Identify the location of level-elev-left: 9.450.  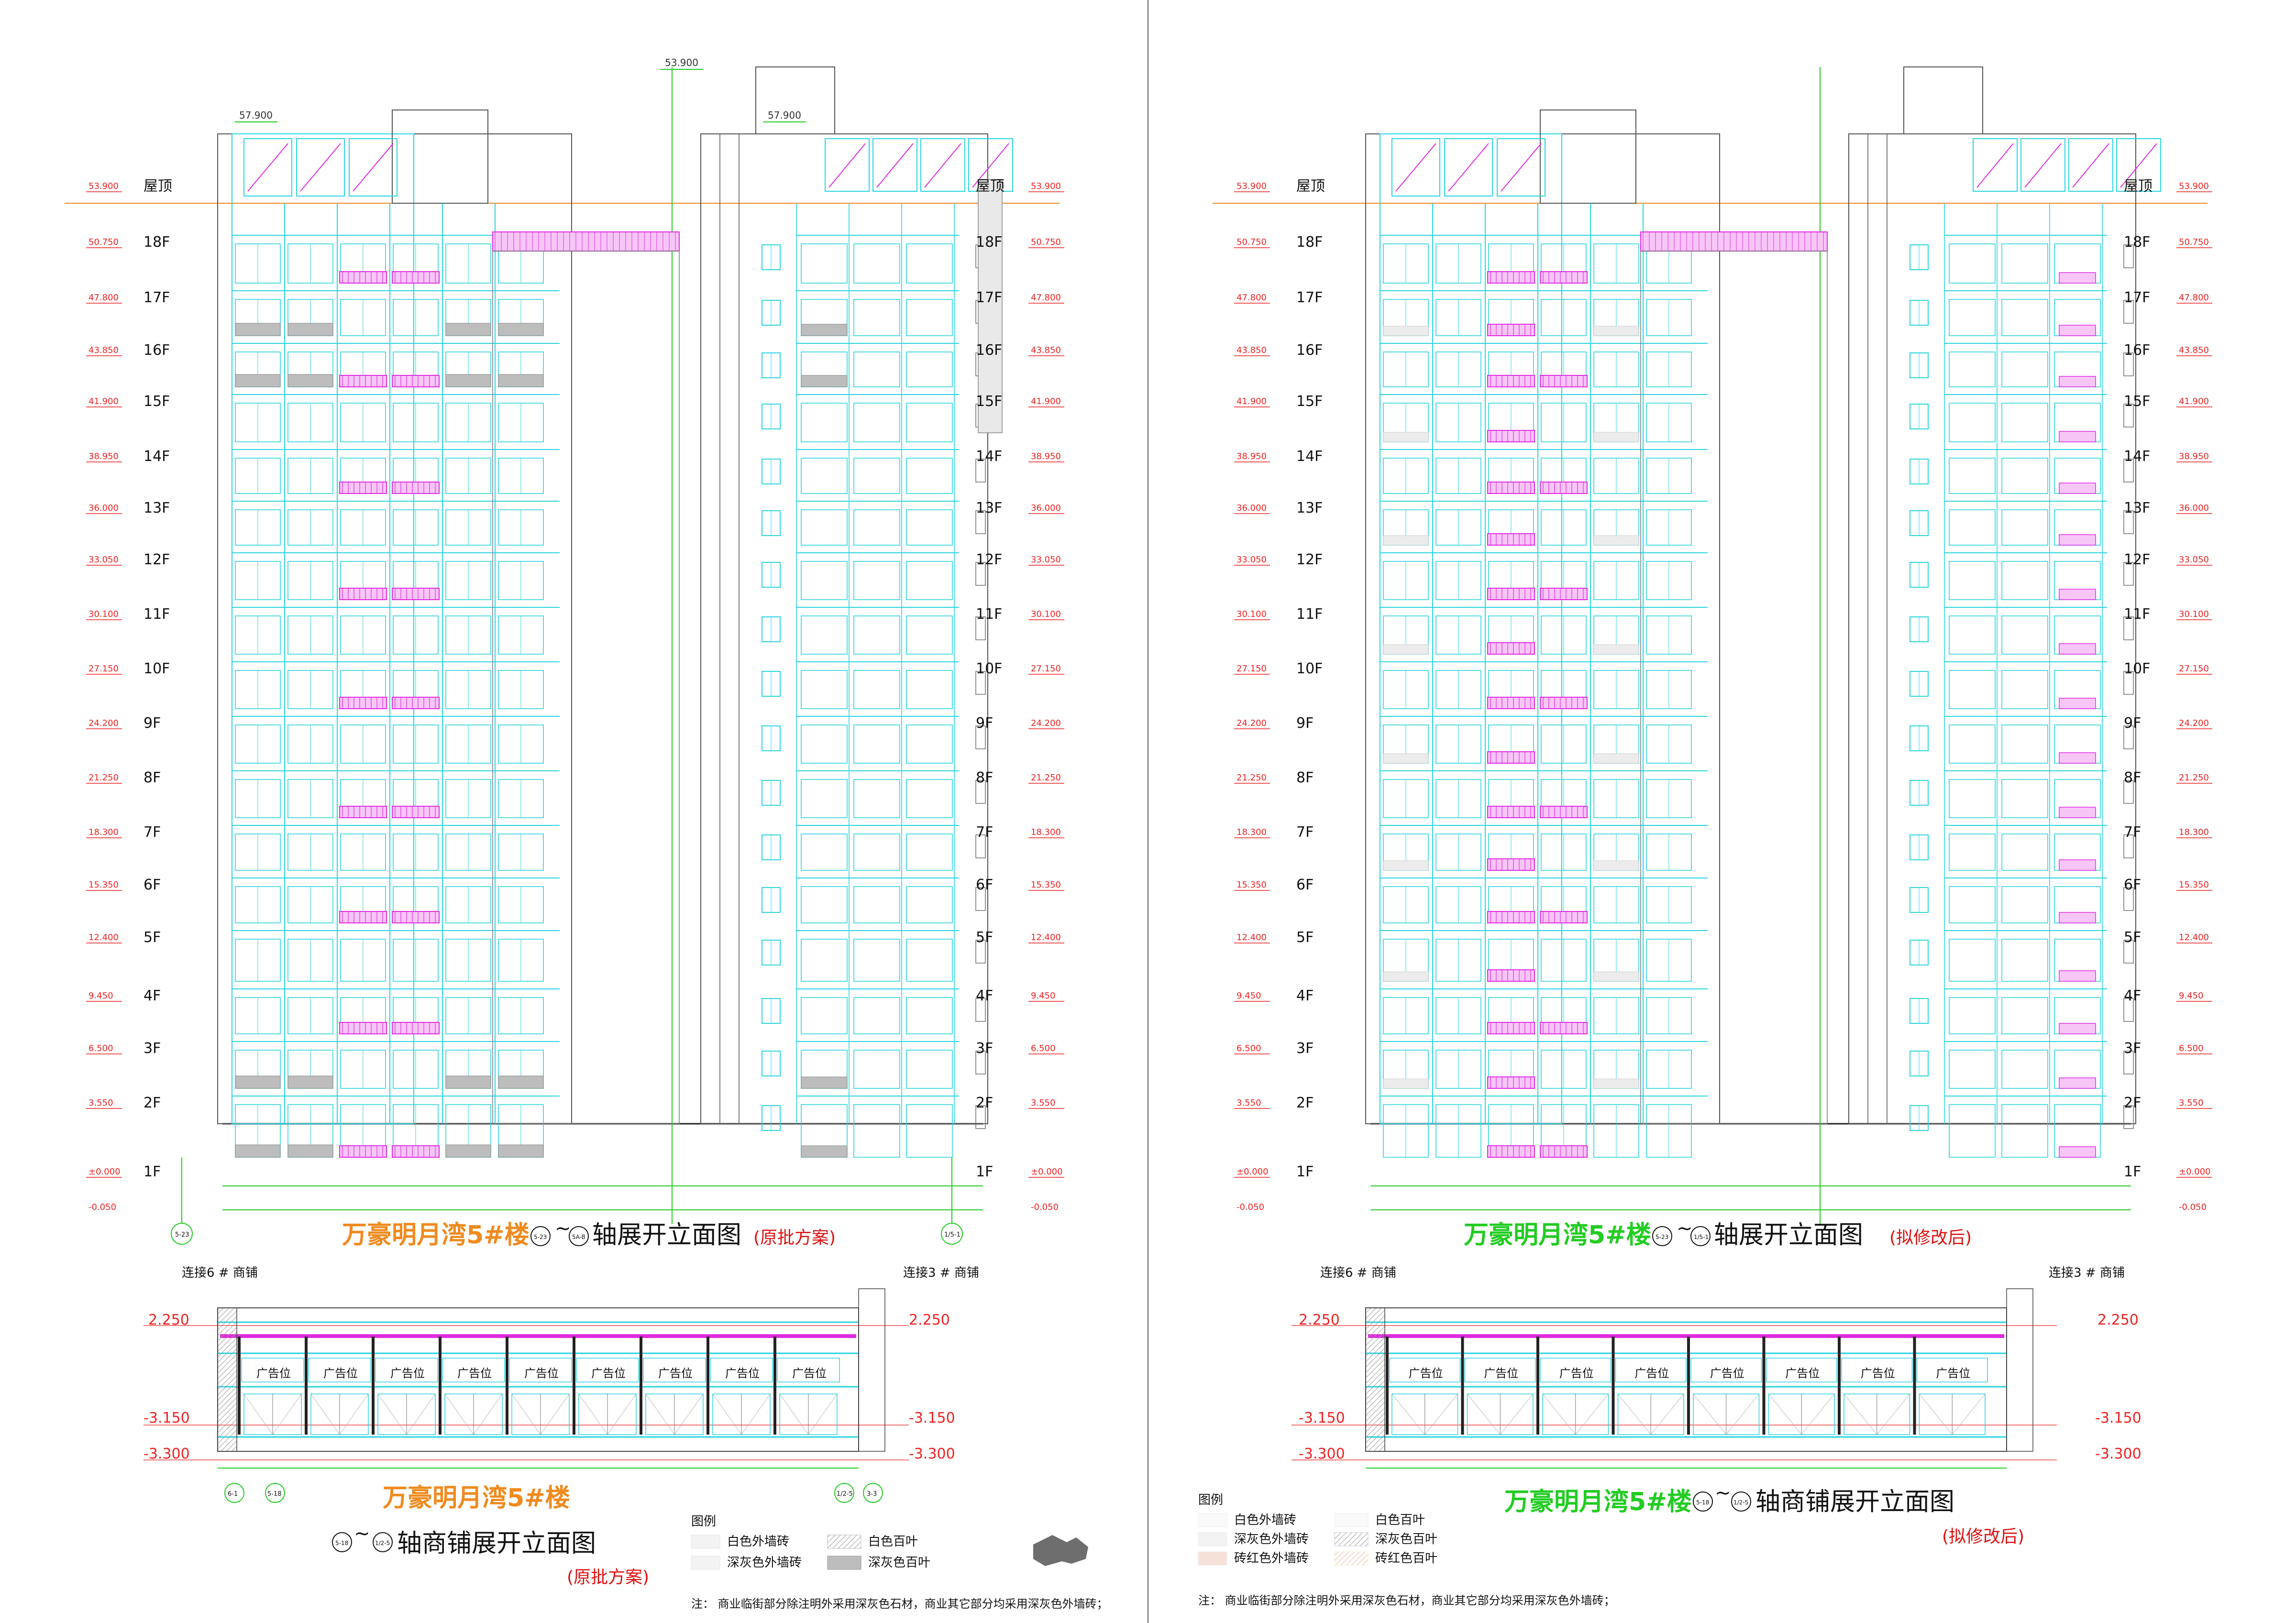
(1248, 996).